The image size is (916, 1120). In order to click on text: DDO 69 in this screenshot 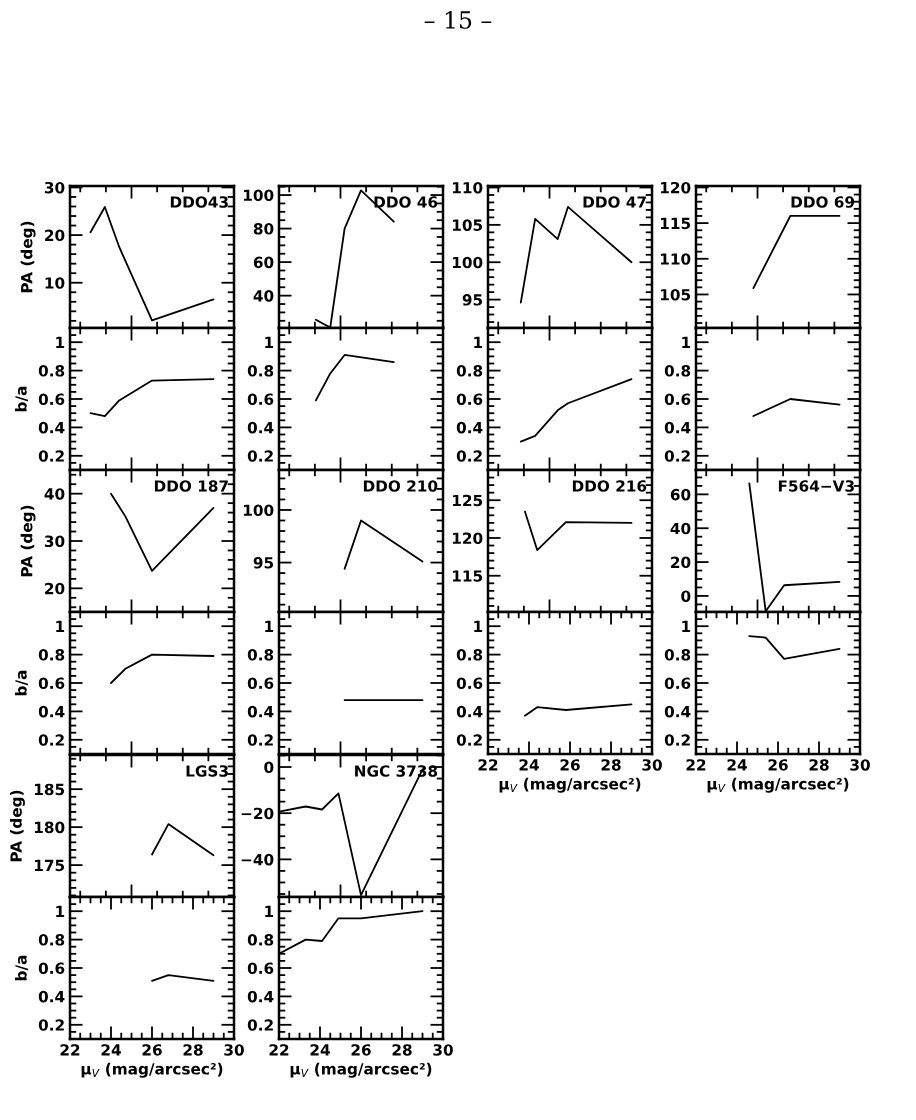, I will do `click(823, 202)`.